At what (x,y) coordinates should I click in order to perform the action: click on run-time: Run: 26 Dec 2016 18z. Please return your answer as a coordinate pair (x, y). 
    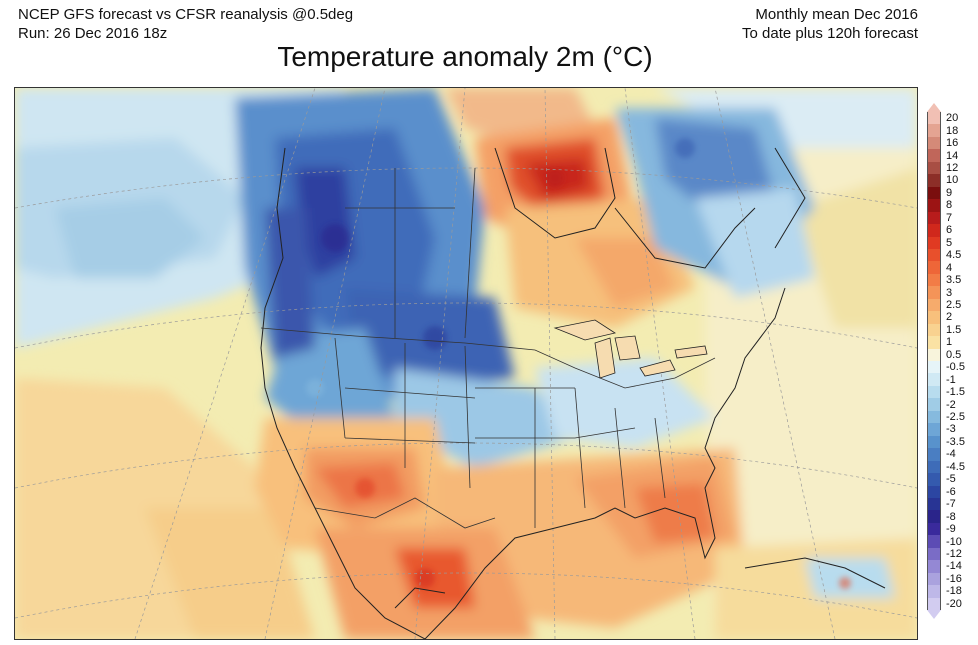
    Looking at the image, I should click on (93, 33).